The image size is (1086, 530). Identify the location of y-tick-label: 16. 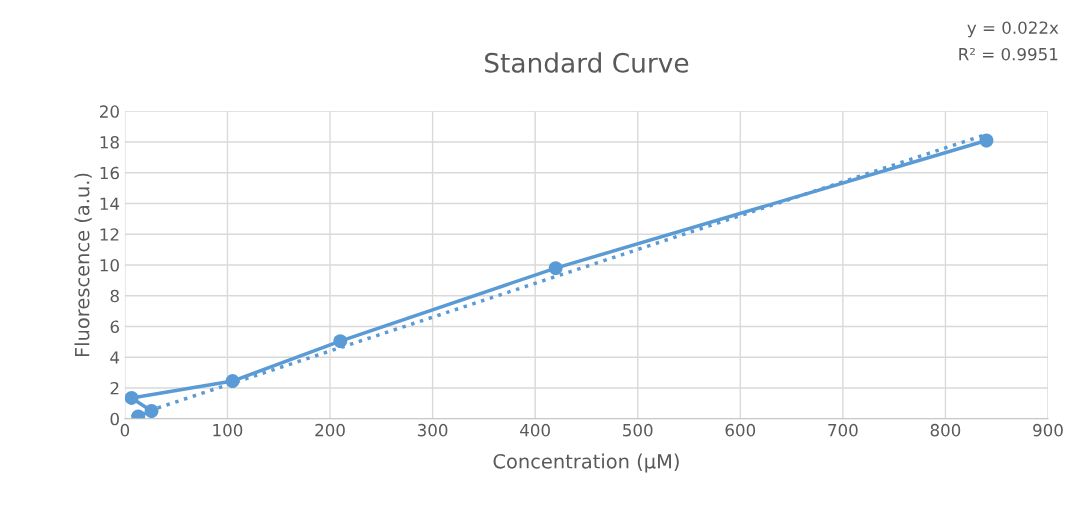
(109, 173).